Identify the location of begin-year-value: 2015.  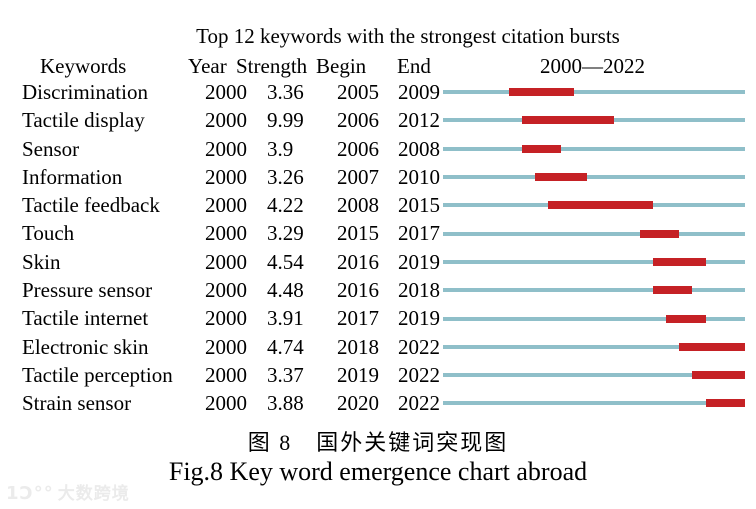
(358, 233).